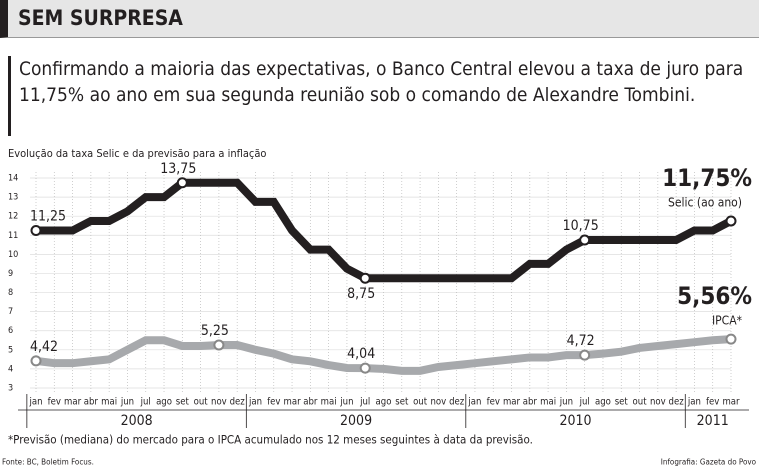 The width and height of the screenshot is (759, 472). What do you see at coordinates (13, 179) in the screenshot?
I see `y-tick-label: 14` at bounding box center [13, 179].